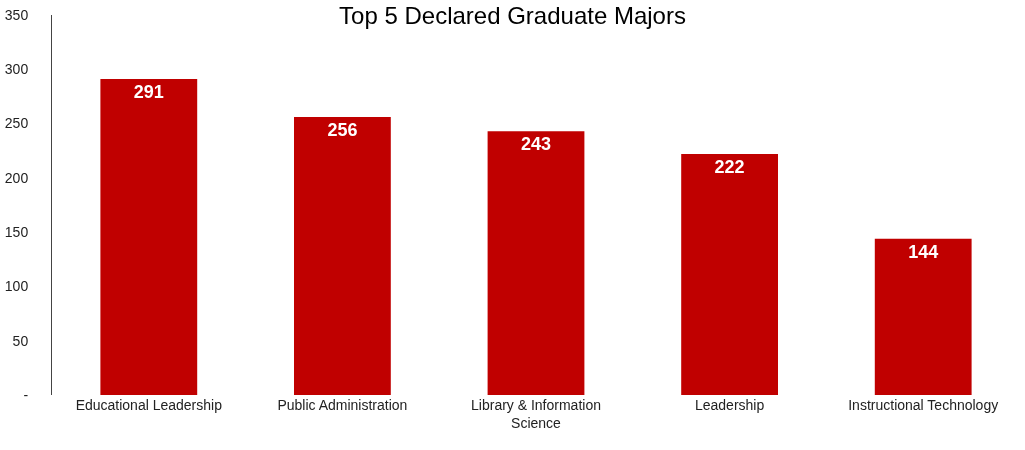  Describe the element at coordinates (729, 405) in the screenshot. I see `x-tick-label: Leadership` at that location.